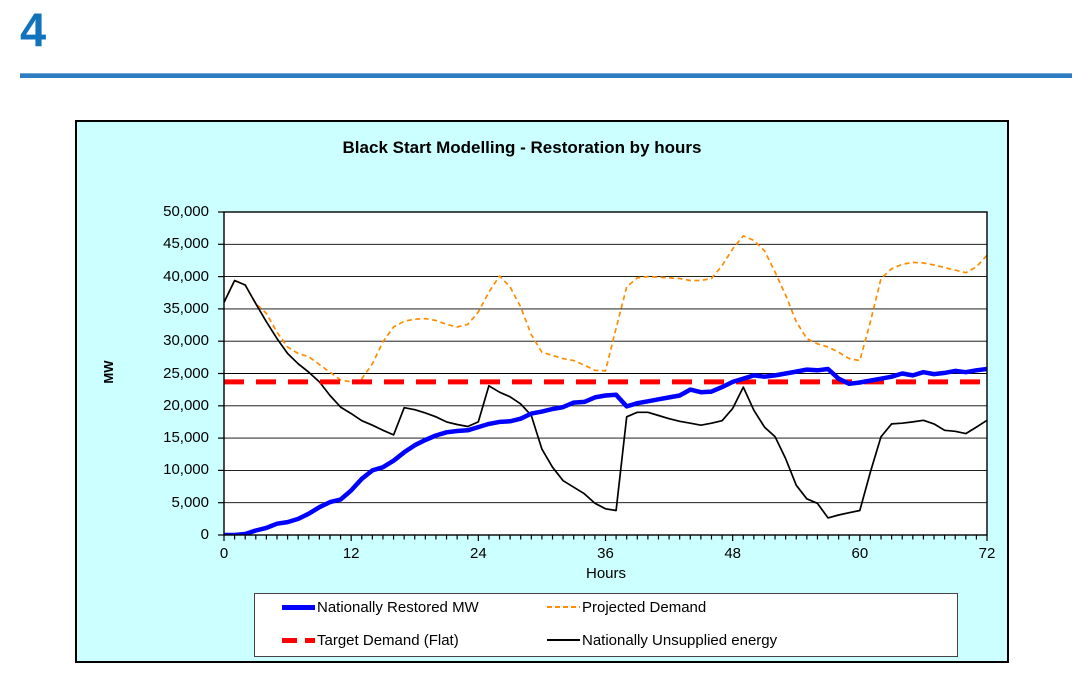 This screenshot has height=682, width=1091. I want to click on legend-label: Target Demand (Flat), so click(388, 640).